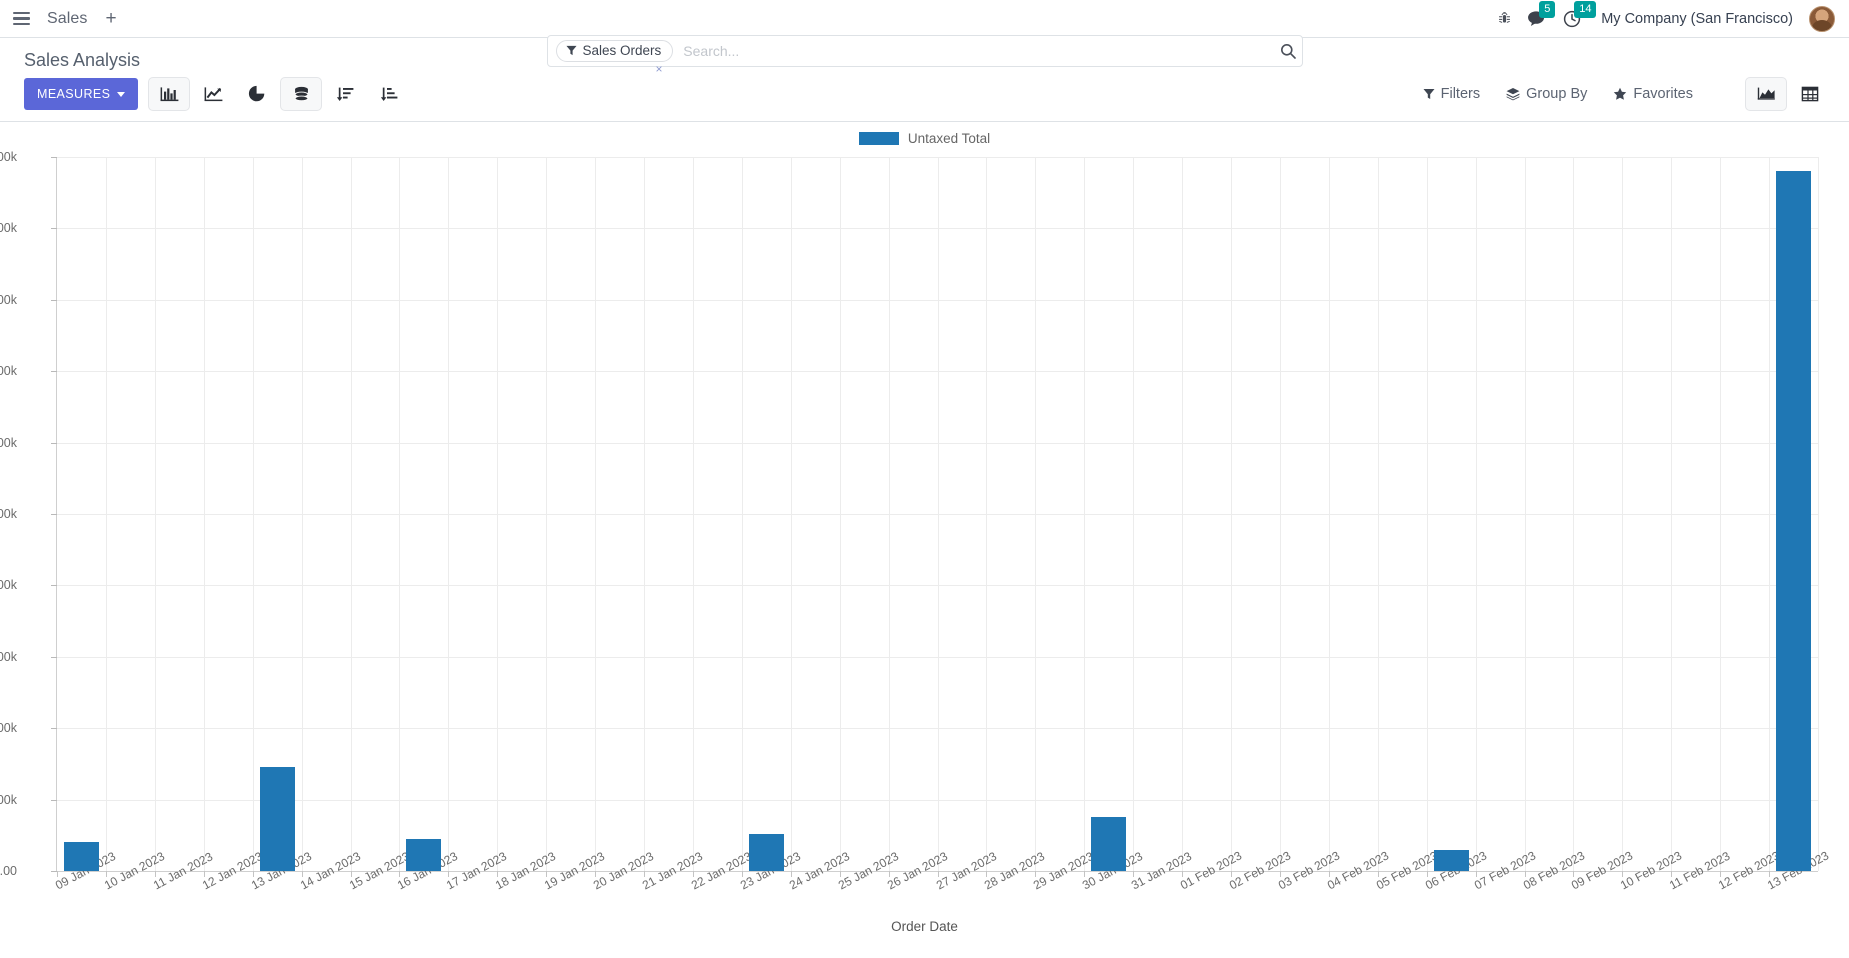  I want to click on new-tab-button: +, so click(111, 18).